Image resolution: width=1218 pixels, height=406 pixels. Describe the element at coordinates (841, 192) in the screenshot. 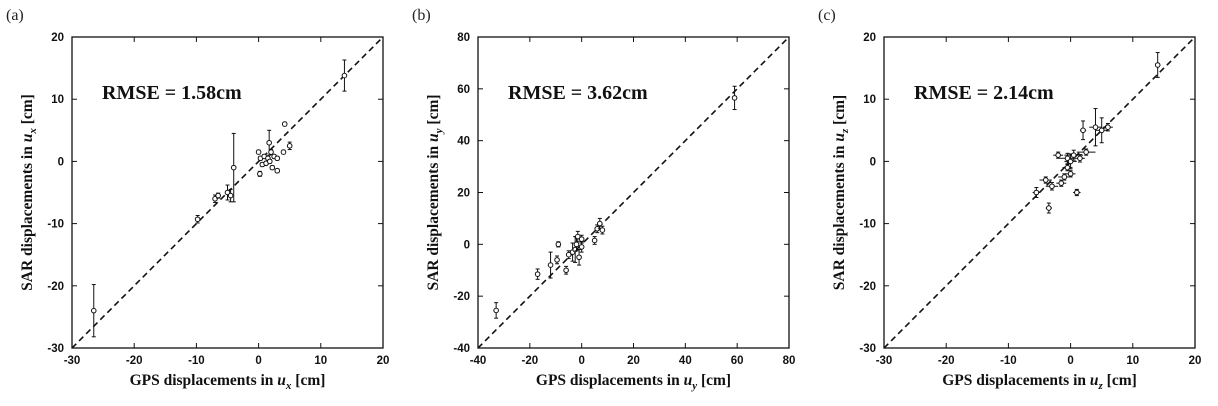

I see `y-axis-label: SAR displacements in uz [cm]` at that location.